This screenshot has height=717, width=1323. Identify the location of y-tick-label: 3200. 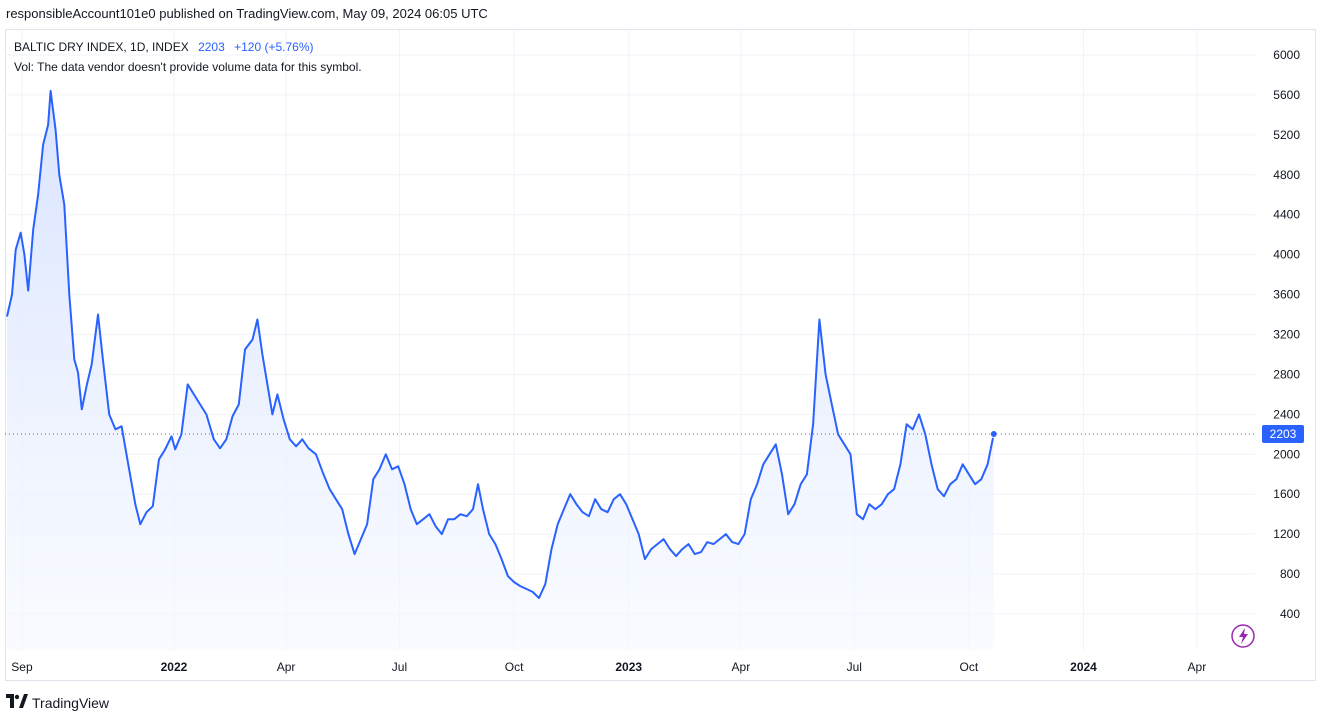
(1286, 335).